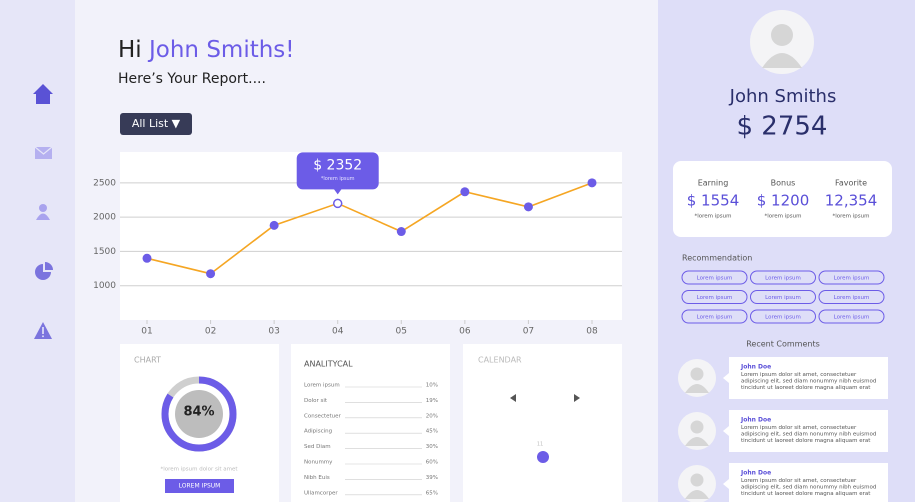 This screenshot has height=502, width=915. I want to click on calendar-day: 11, so click(540, 445).